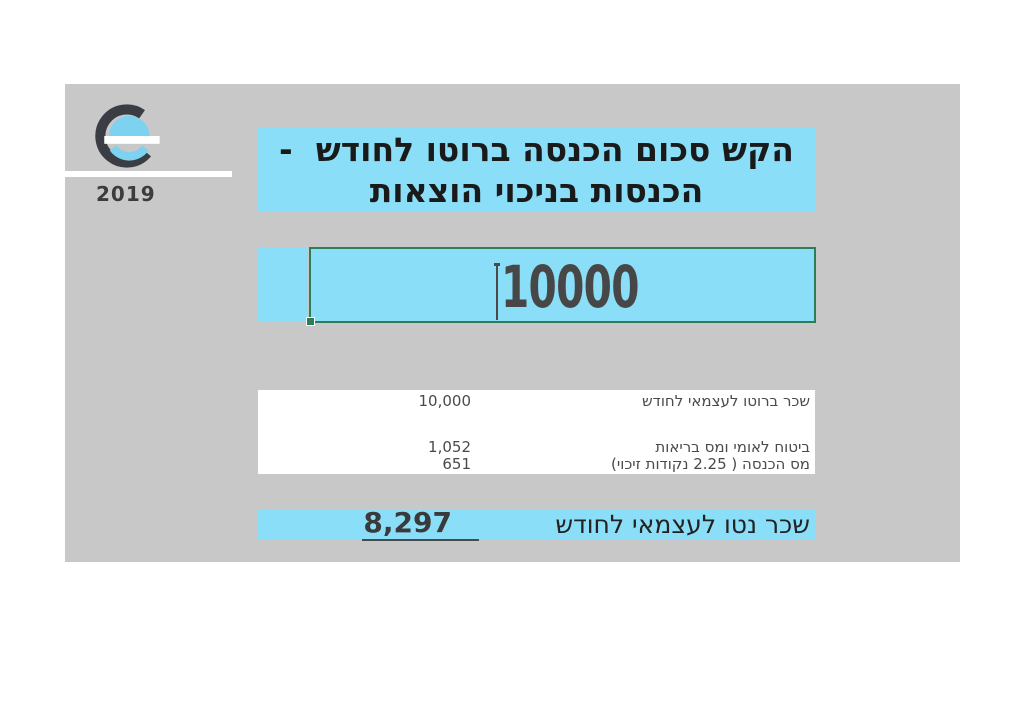 This screenshot has height=723, width=1024. I want to click on income-input-cell: 10000, so click(561, 286).